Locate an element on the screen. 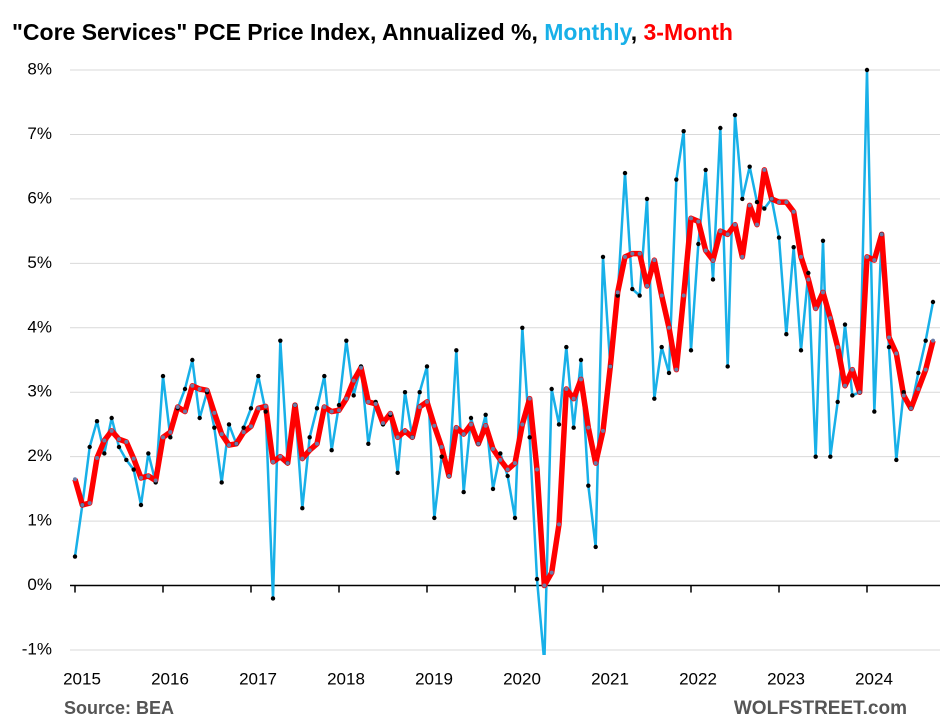  title-series: Monthly is located at coordinates (588, 32).